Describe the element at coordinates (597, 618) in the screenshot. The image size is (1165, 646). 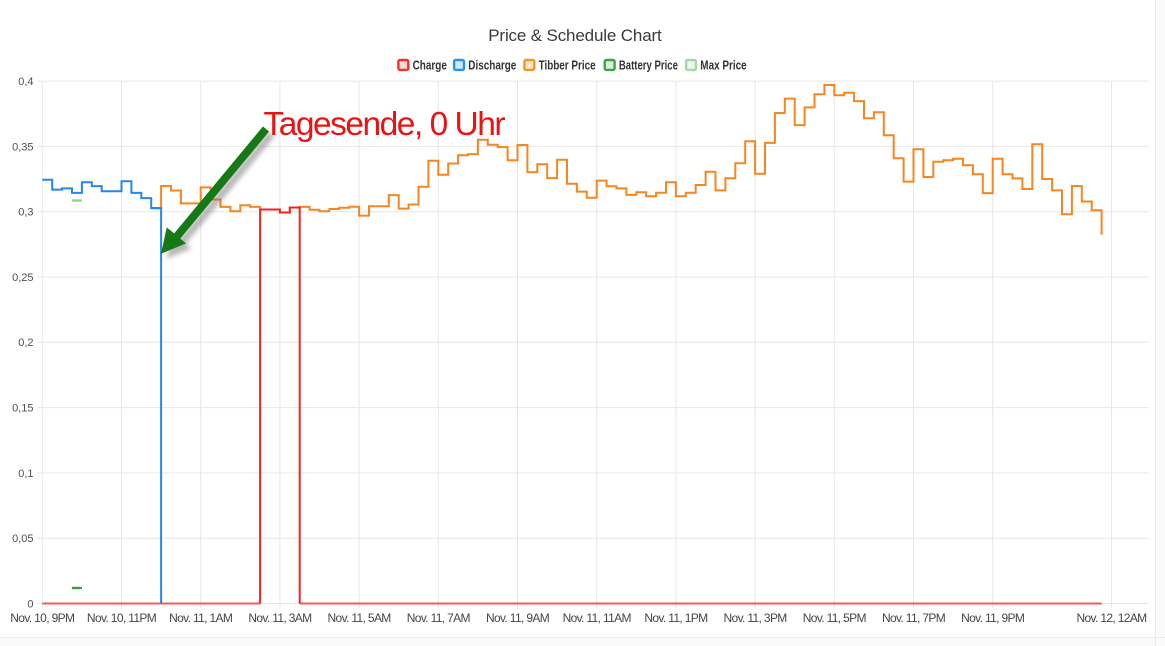
I see `svg-text: Nov. 11, 11AM` at that location.